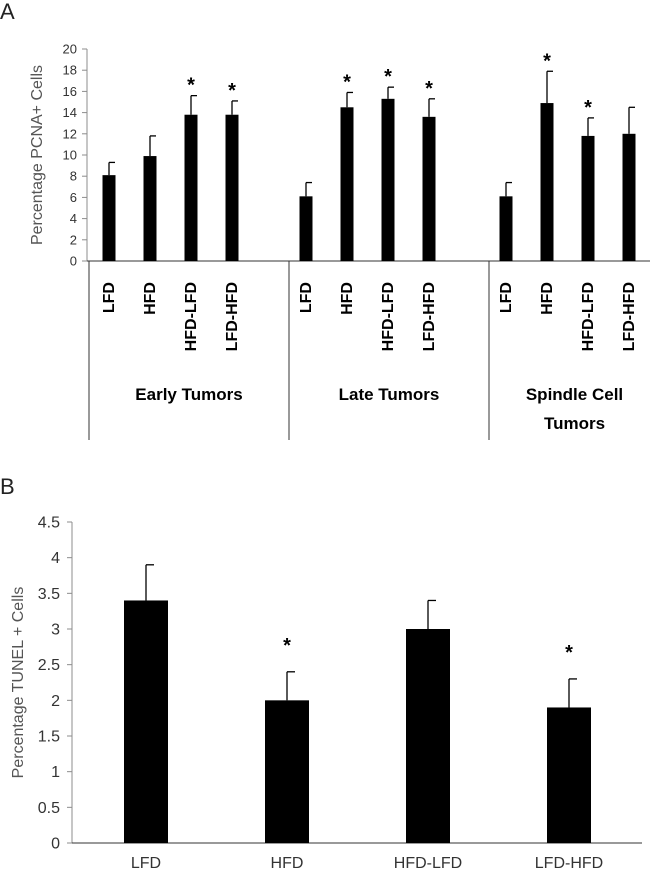  Describe the element at coordinates (70, 70) in the screenshot. I see `y-tick-label: 18` at that location.